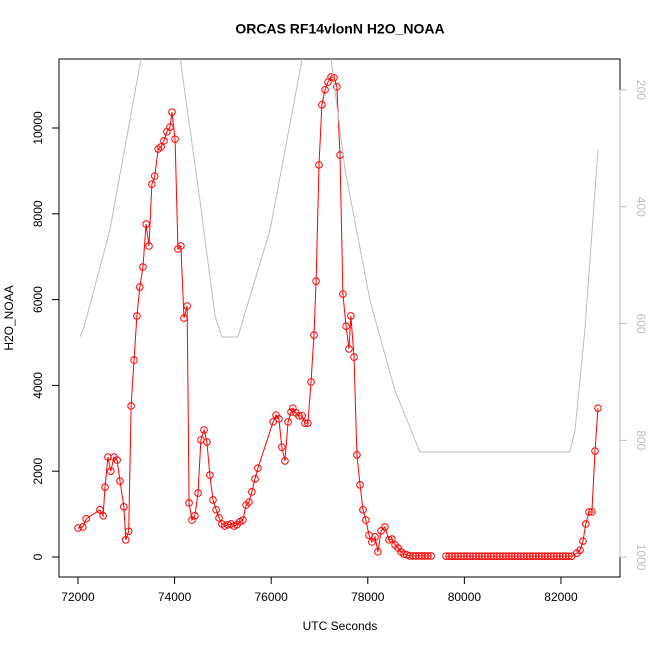 The width and height of the screenshot is (650, 650). Describe the element at coordinates (38, 385) in the screenshot. I see `y-tick-label: 4000` at that location.